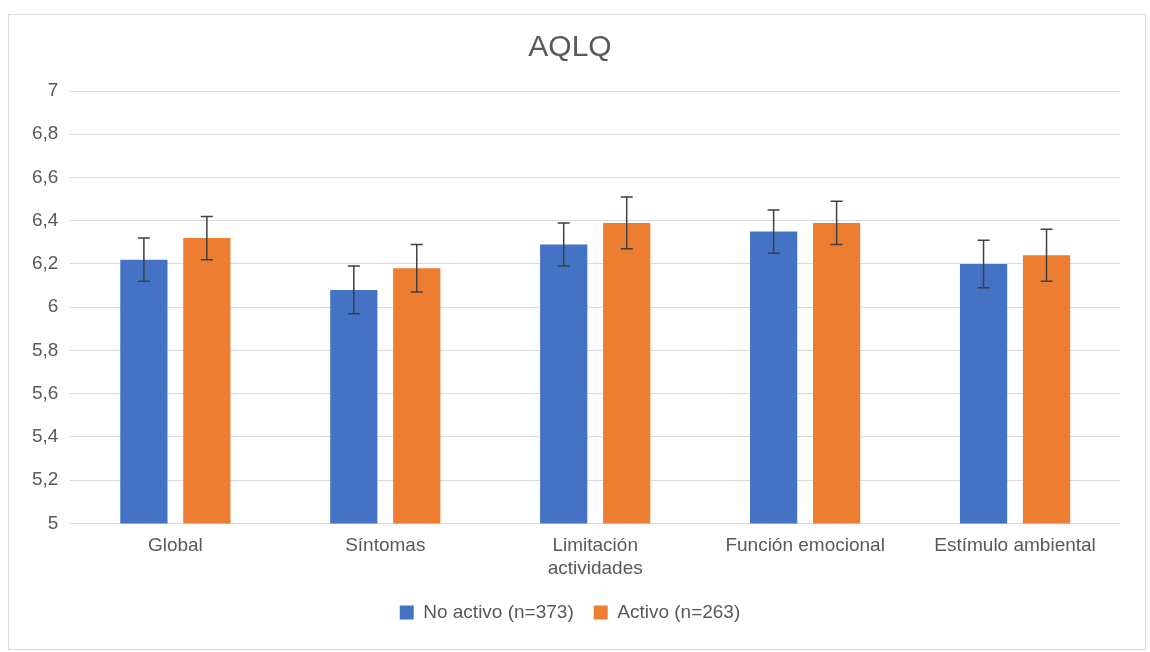 This screenshot has width=1150, height=652. What do you see at coordinates (53, 522) in the screenshot?
I see `y-tick-label: 5` at bounding box center [53, 522].